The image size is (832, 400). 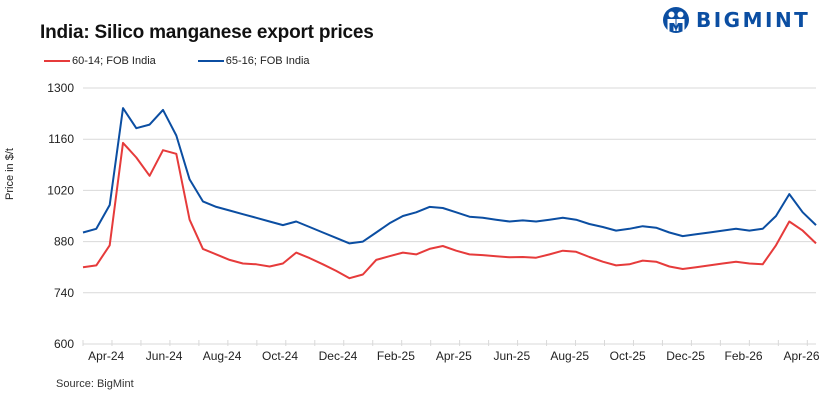 What do you see at coordinates (338, 356) in the screenshot?
I see `x-tick-label: Dec-24` at bounding box center [338, 356].